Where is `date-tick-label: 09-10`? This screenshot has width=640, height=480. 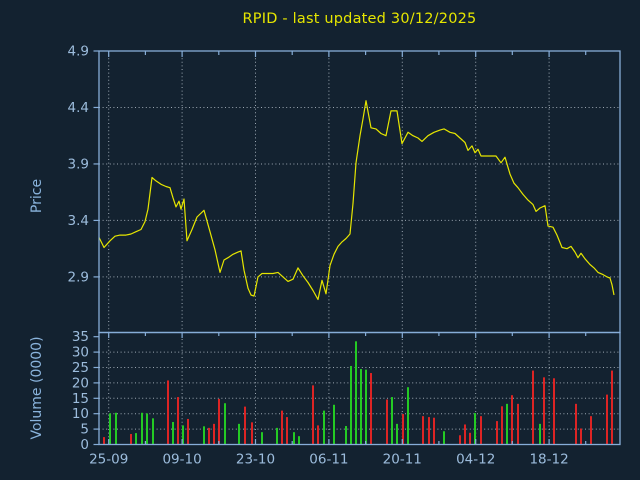
date-tick-label: 09-10 is located at coordinates (181, 460).